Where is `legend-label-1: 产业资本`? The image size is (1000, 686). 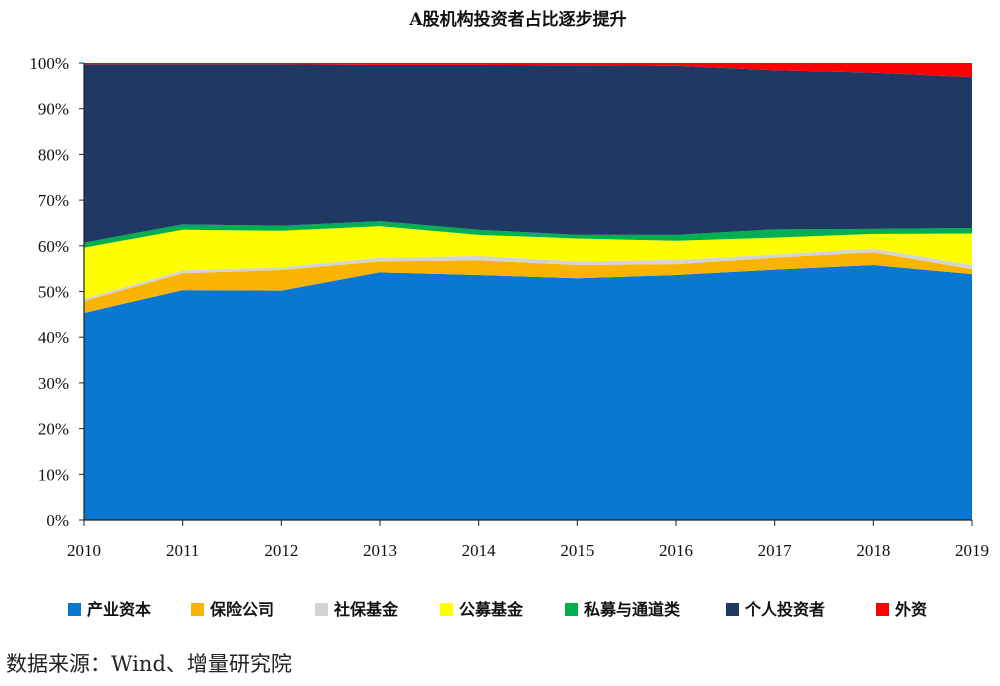
legend-label-1: 产业资本 is located at coordinates (119, 609).